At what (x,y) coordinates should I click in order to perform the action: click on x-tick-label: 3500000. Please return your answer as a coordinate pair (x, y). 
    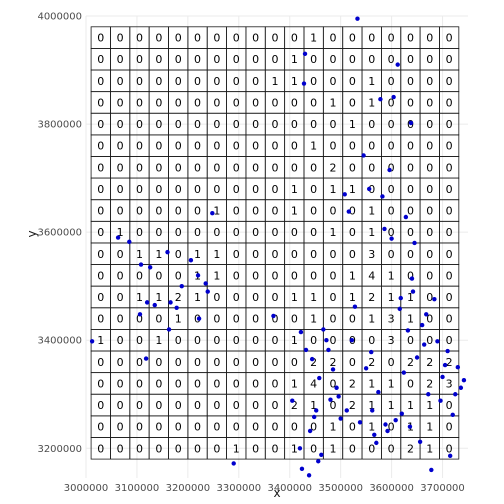
    Looking at the image, I should click on (340, 488).